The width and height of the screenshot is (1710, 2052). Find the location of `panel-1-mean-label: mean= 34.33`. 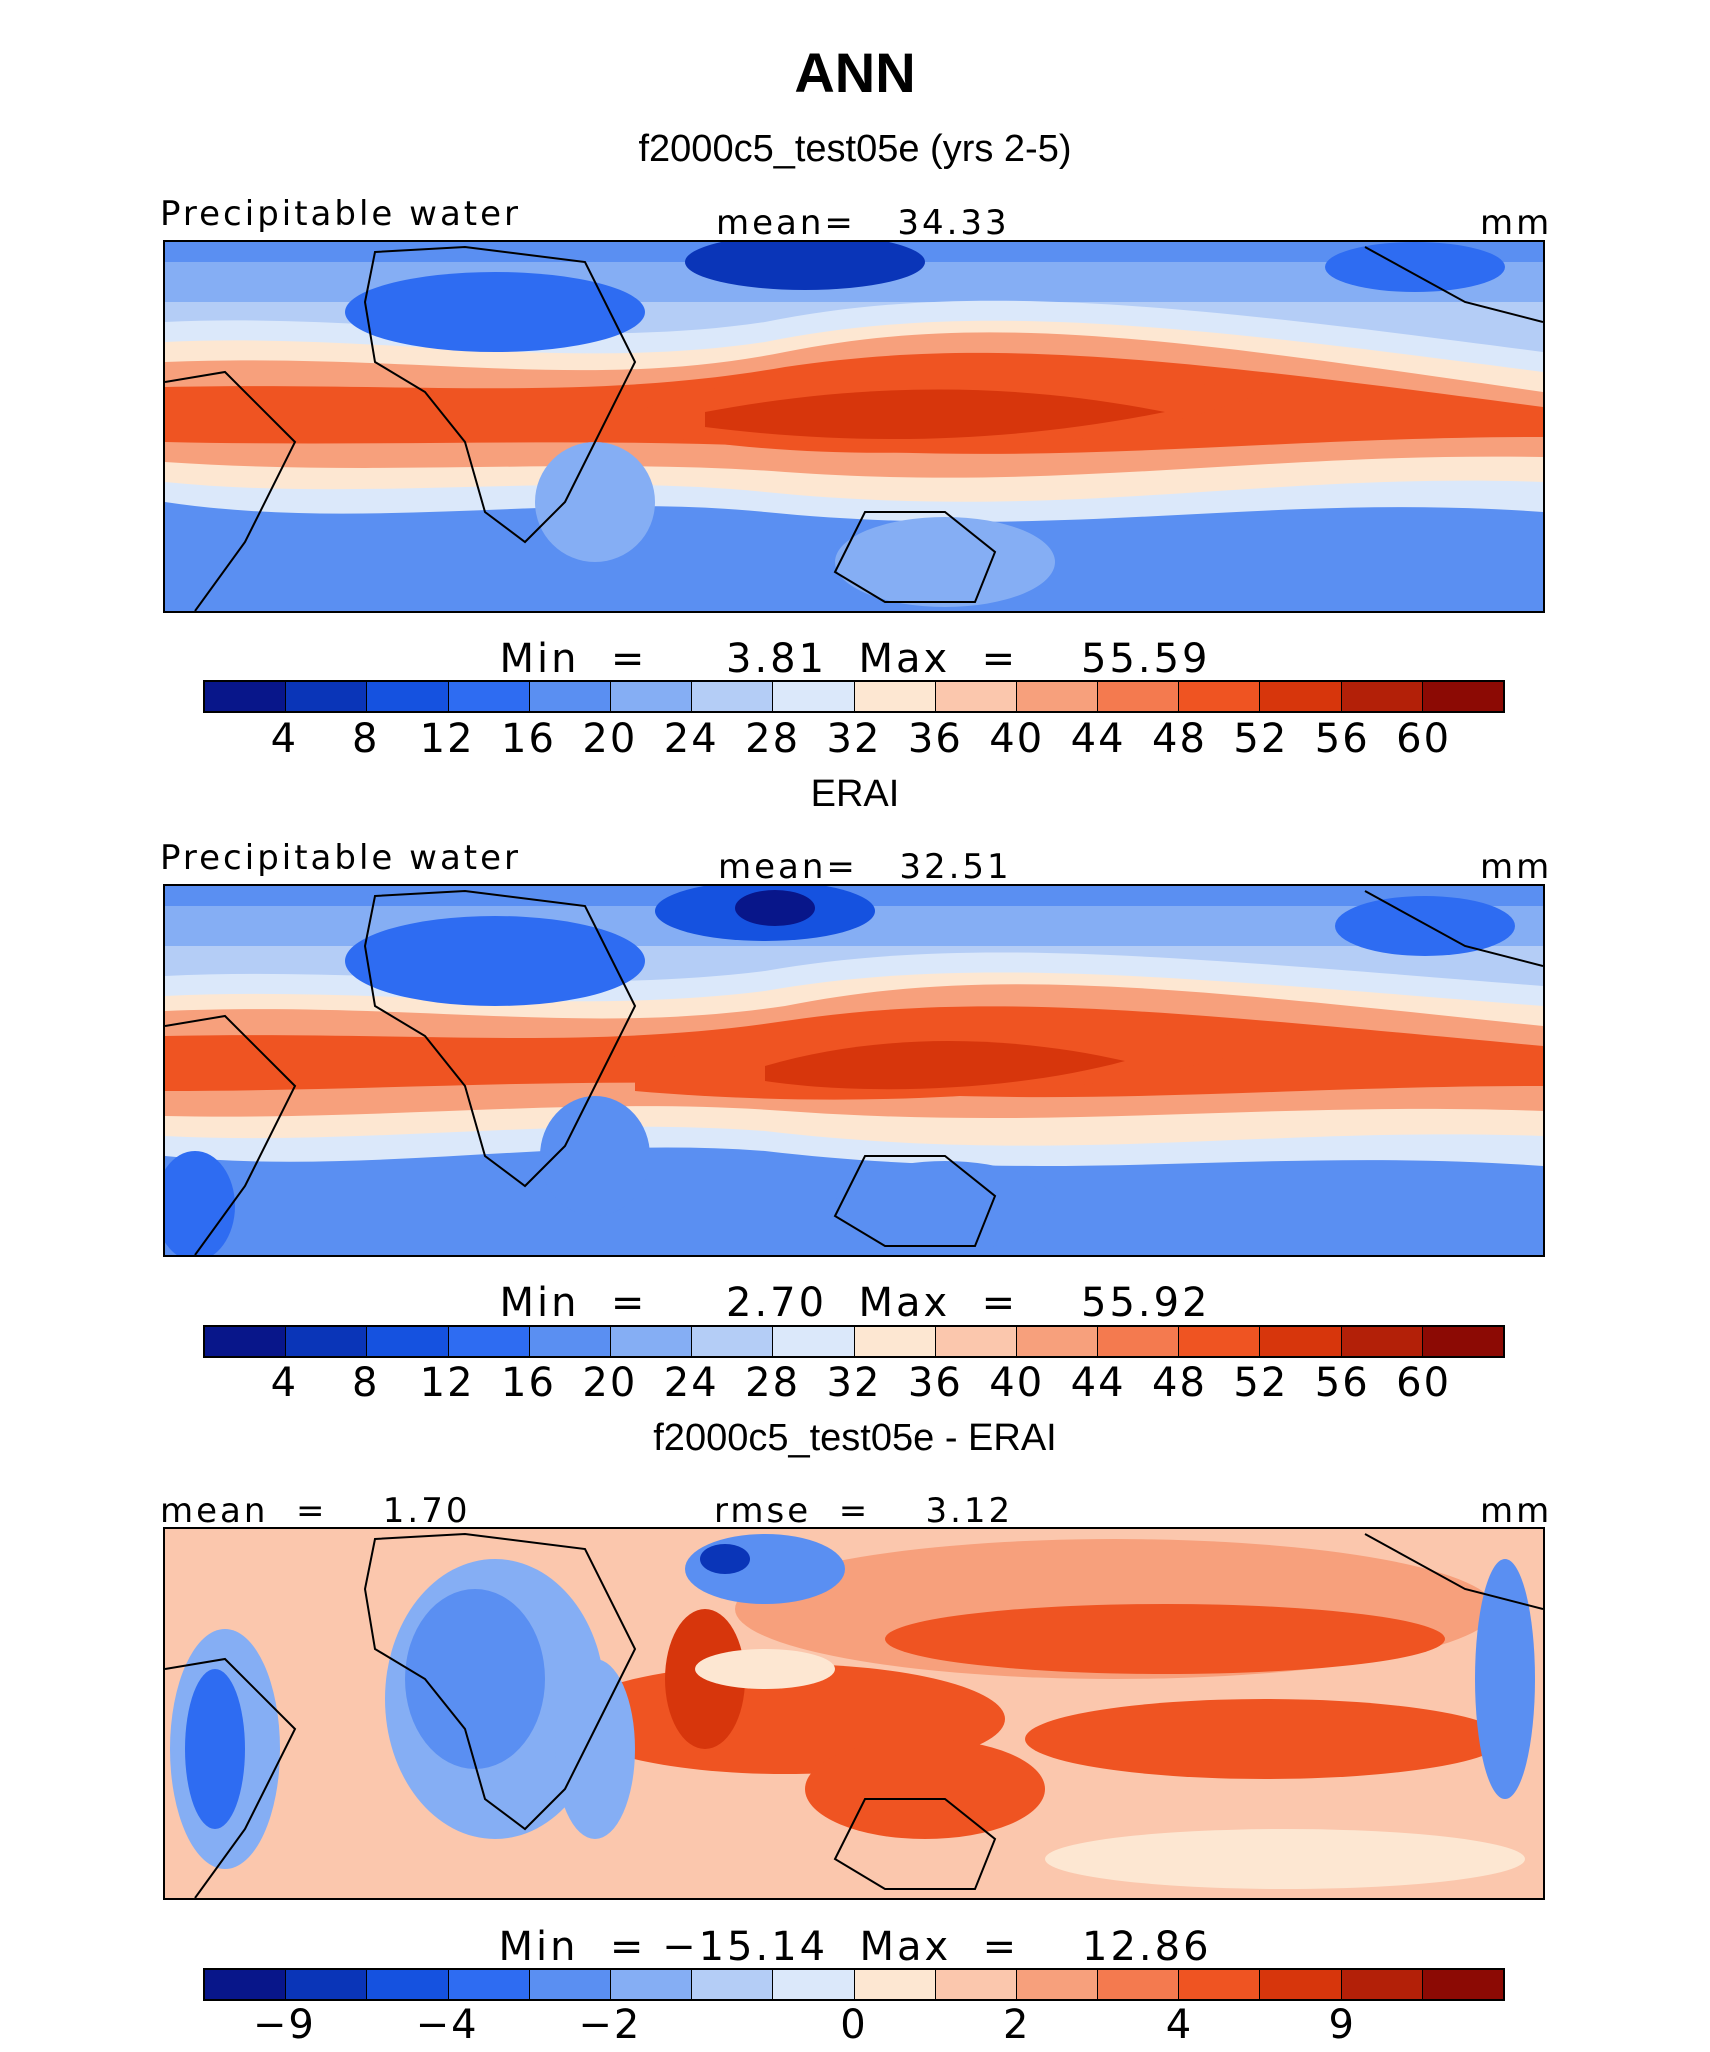

panel-1-mean-label: mean= 34.33 is located at coordinates (863, 223).